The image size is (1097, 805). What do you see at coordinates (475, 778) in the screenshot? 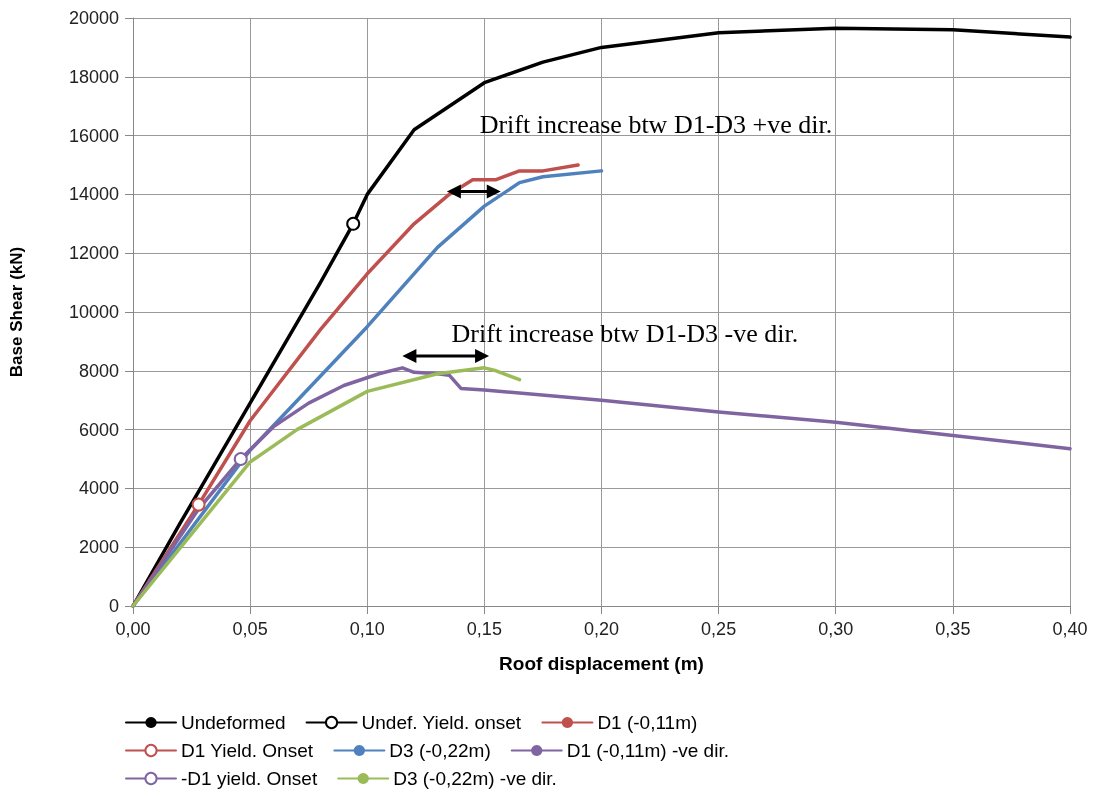
I see `legend-label: D3 (-0,22m) -ve dir.` at bounding box center [475, 778].